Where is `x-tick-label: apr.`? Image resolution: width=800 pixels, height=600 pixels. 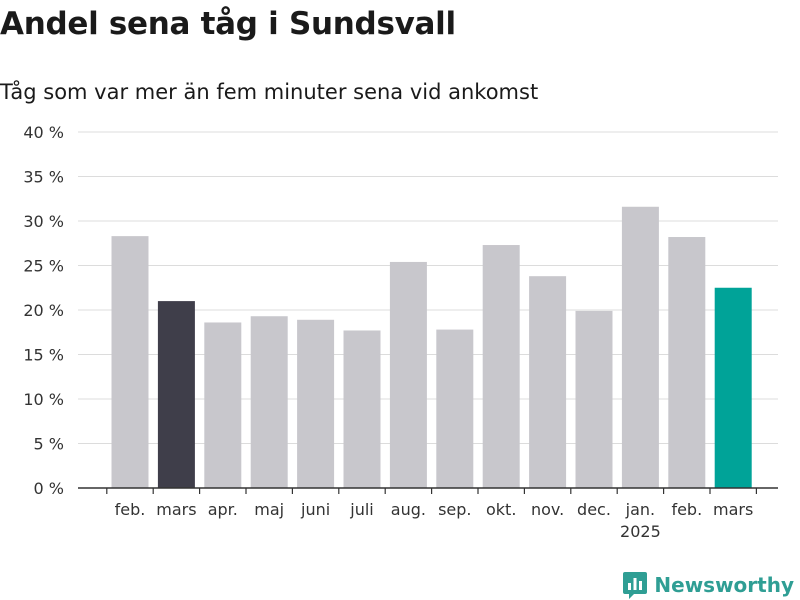
x-tick-label: apr. is located at coordinates (223, 509).